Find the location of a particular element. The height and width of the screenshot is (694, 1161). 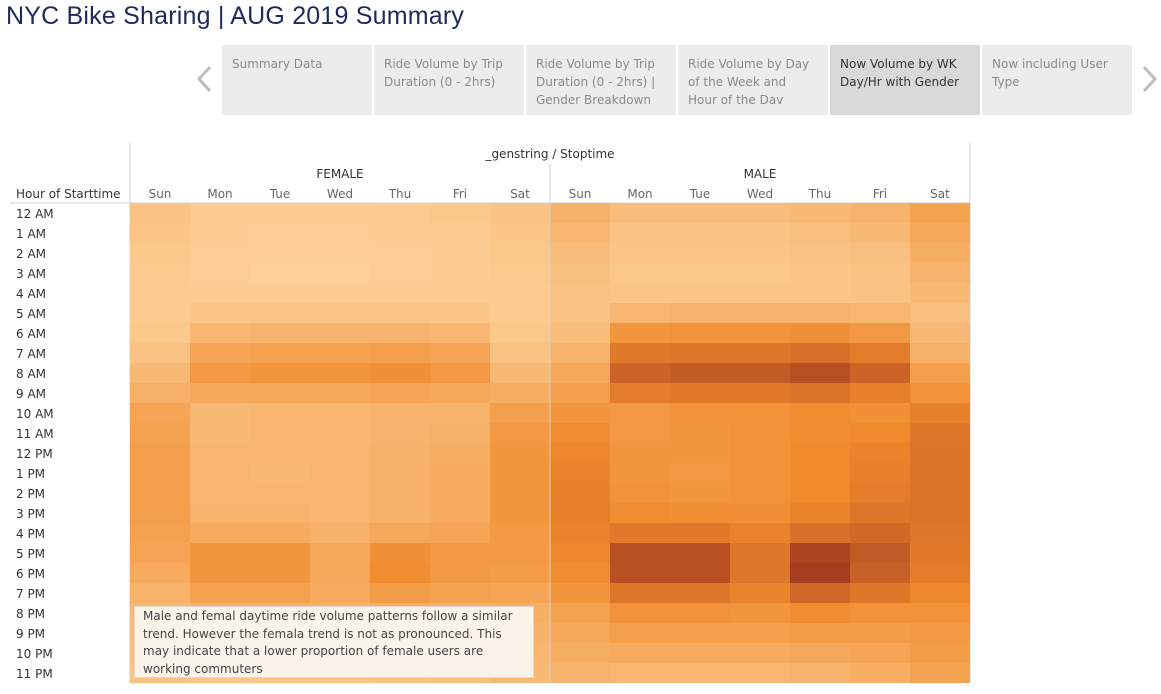

hour-label: 2 PM is located at coordinates (30, 494).